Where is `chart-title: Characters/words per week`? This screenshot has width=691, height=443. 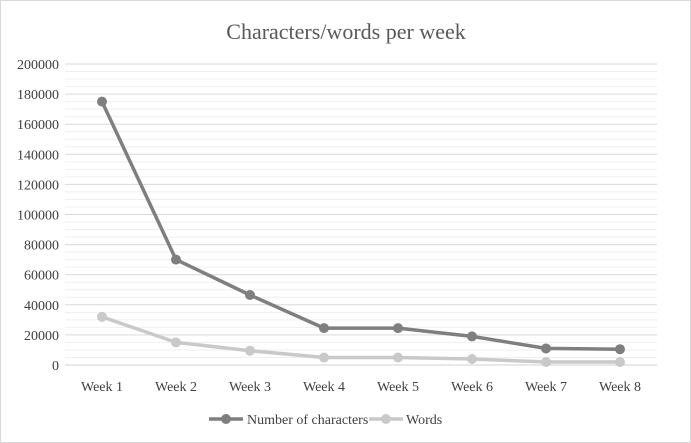
chart-title: Characters/words per week is located at coordinates (345, 31).